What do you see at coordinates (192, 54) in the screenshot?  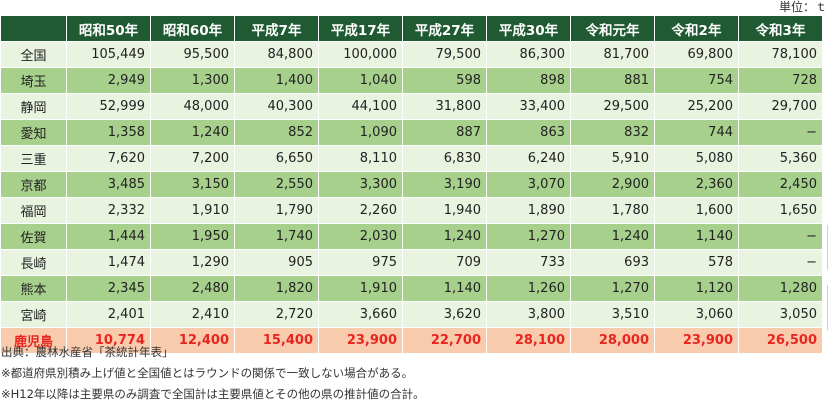 I see `value-cell: 95,500` at bounding box center [192, 54].